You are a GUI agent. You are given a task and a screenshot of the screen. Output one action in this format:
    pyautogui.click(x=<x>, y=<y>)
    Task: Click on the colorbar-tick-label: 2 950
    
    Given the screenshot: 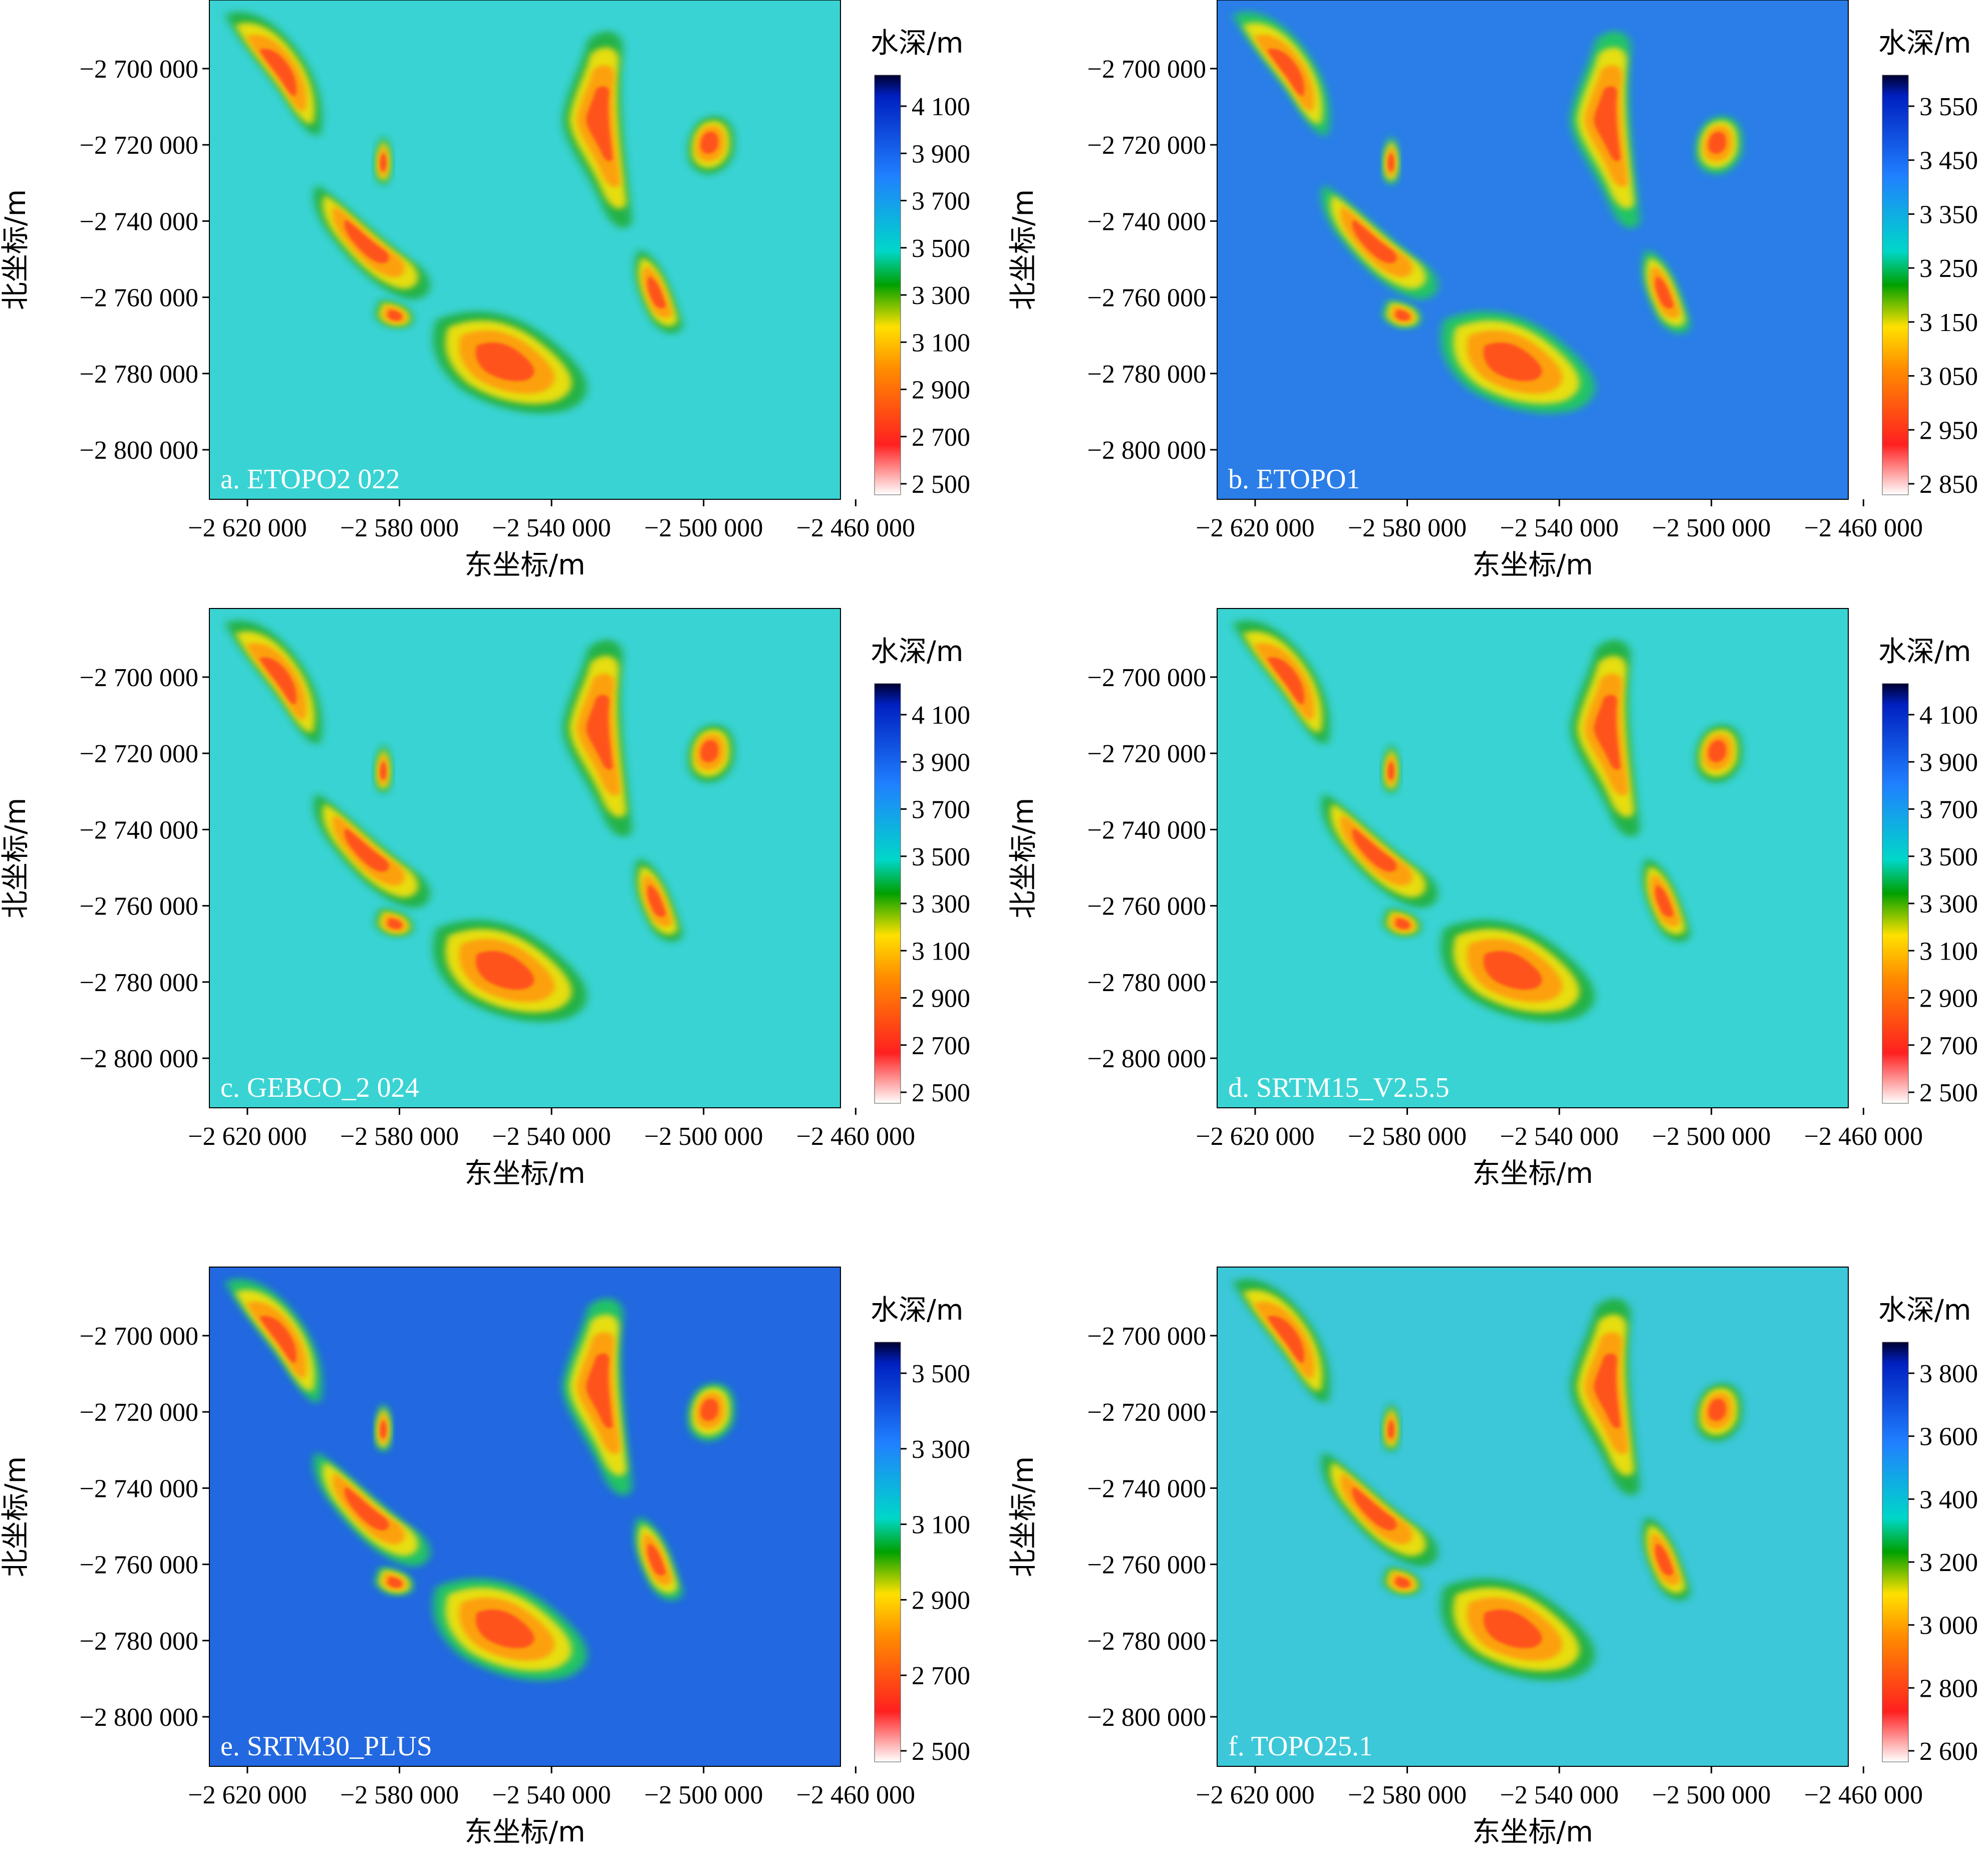 What is the action you would take?
    pyautogui.click(x=1948, y=430)
    